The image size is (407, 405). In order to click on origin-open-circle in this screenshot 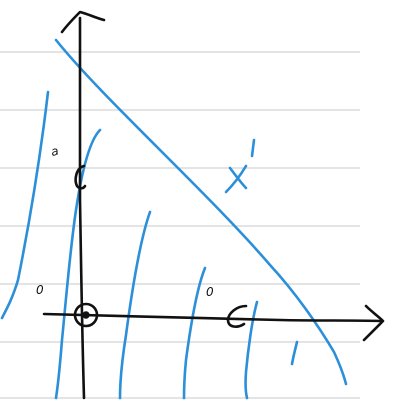, I will do `click(86, 315)`.